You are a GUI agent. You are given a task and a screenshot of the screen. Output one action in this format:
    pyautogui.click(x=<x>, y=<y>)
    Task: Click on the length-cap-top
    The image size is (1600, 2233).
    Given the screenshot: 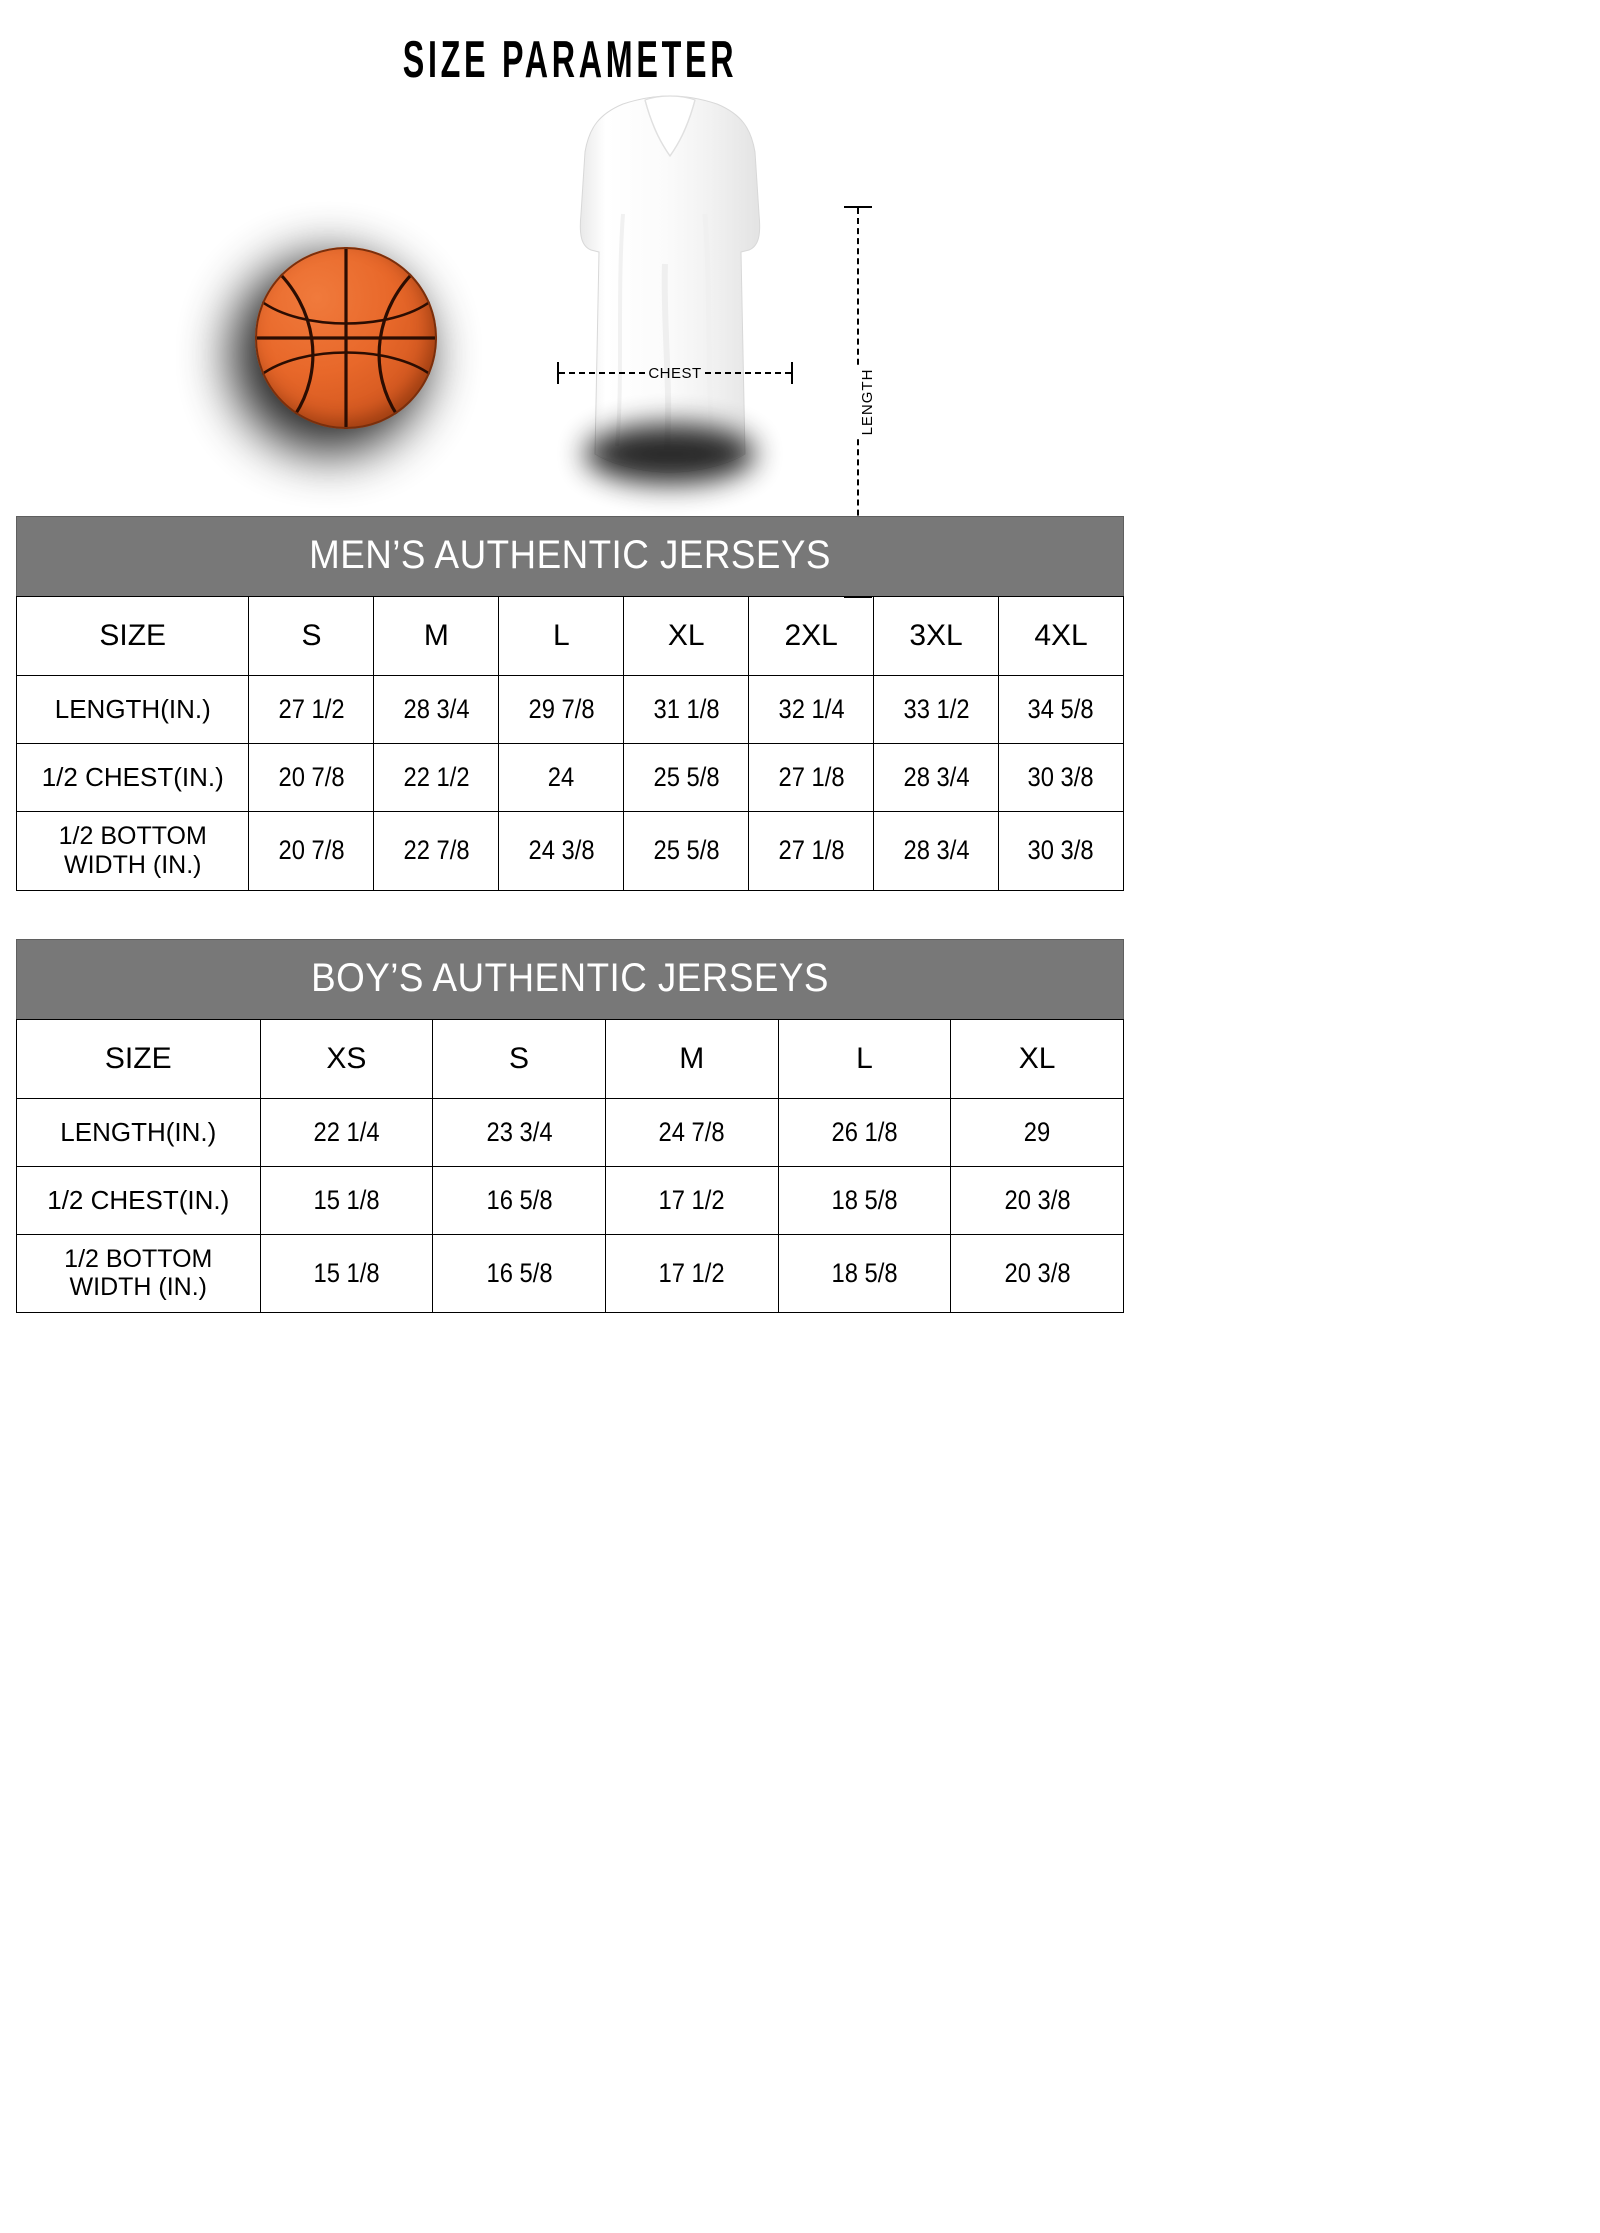 What is the action you would take?
    pyautogui.click(x=858, y=207)
    